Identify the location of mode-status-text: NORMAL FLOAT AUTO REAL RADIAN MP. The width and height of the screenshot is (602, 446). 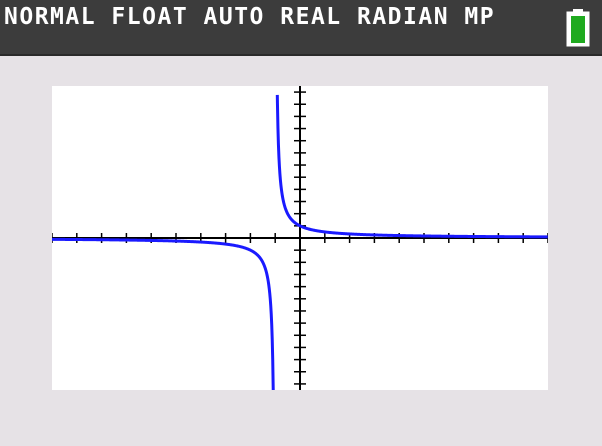
(250, 17).